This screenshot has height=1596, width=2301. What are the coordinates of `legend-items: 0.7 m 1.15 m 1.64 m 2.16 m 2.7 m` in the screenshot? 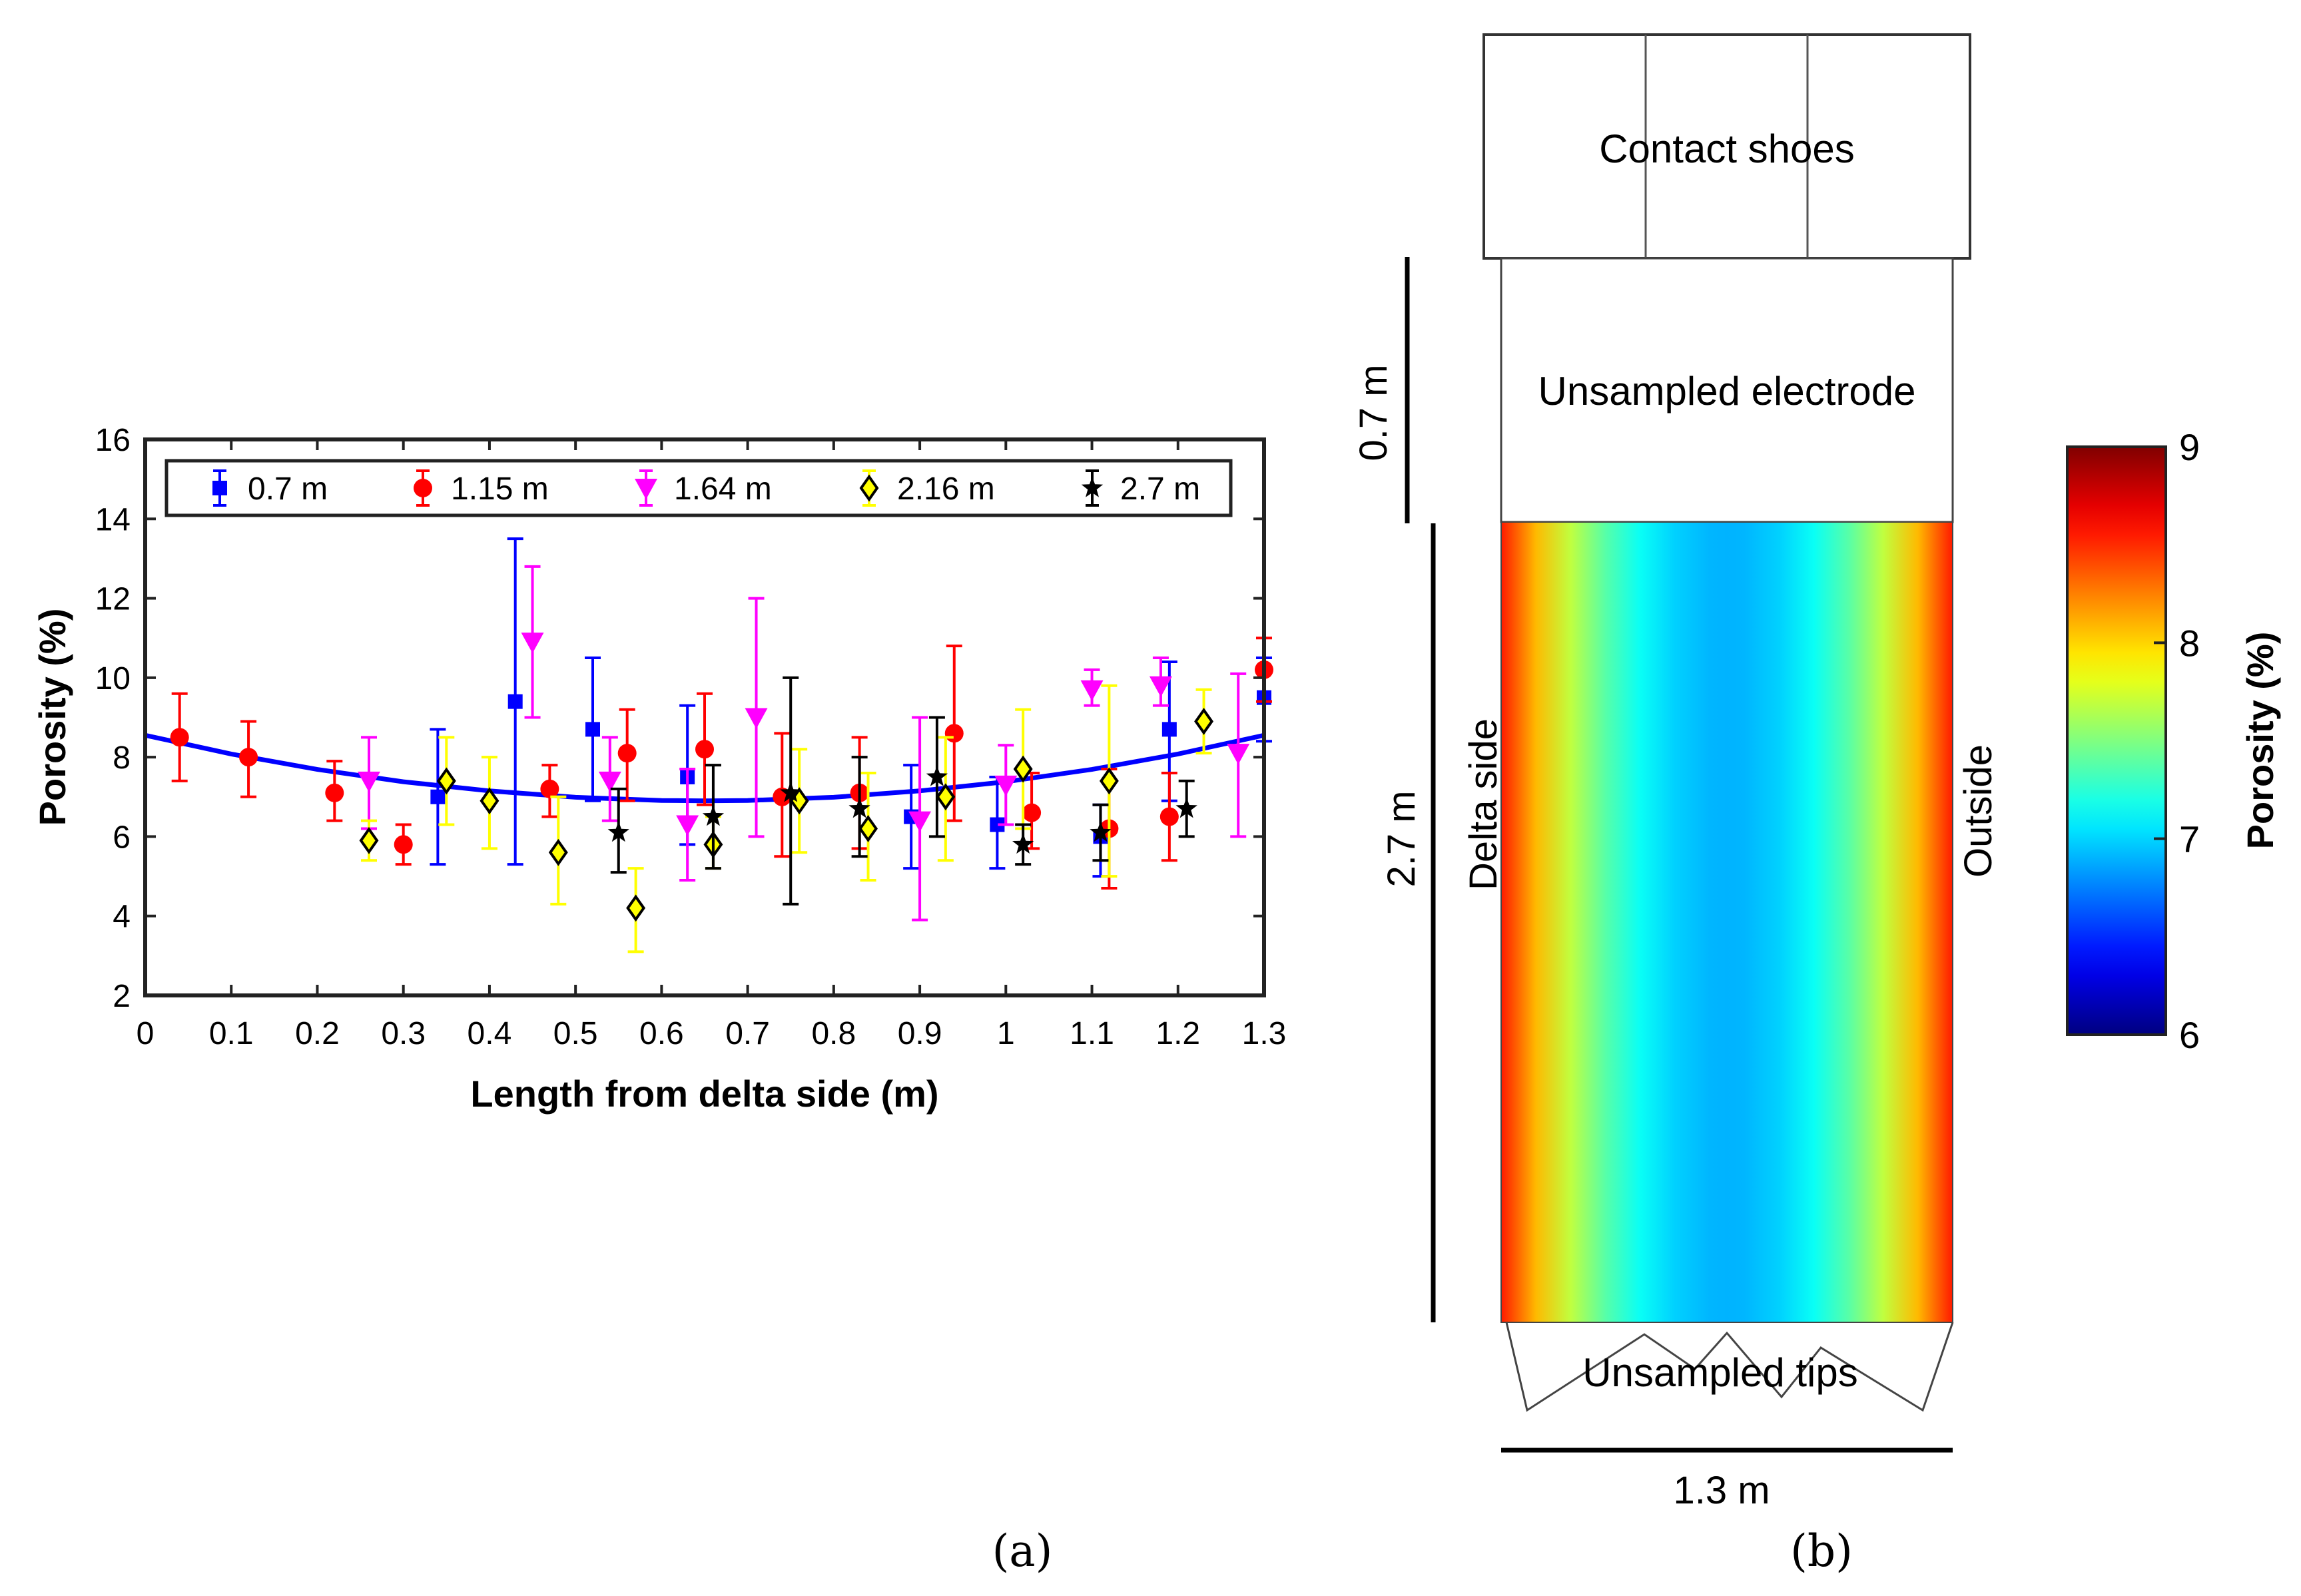 It's located at (706, 488).